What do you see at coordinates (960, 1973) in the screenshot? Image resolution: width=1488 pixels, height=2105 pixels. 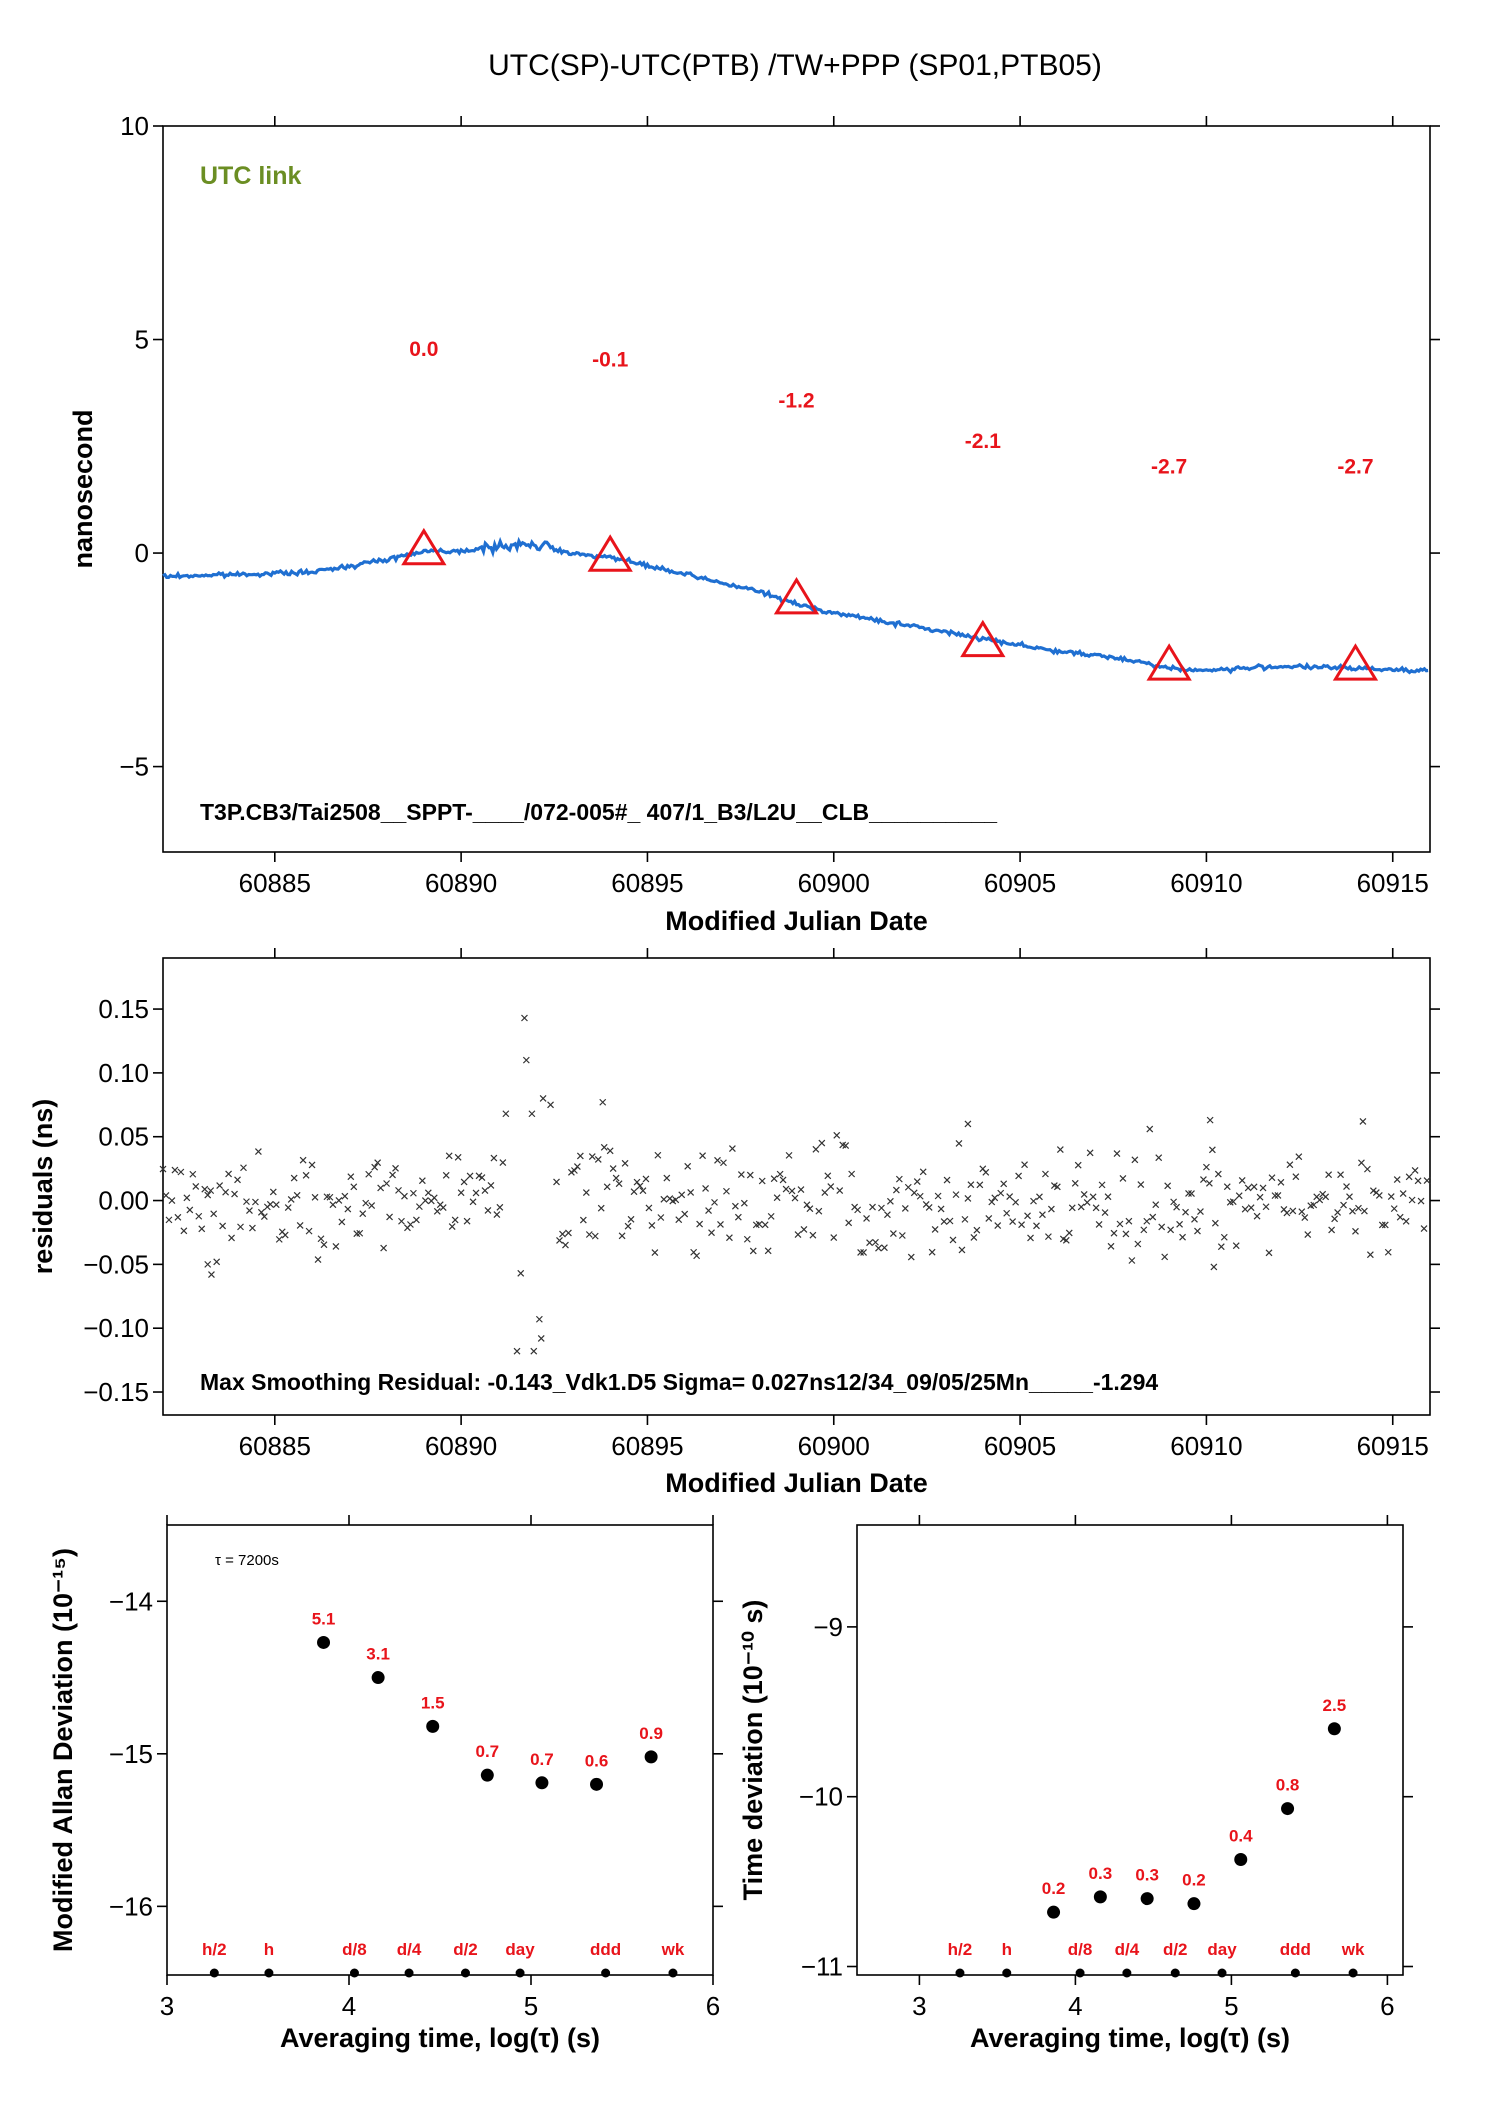 I see `interval-marker` at bounding box center [960, 1973].